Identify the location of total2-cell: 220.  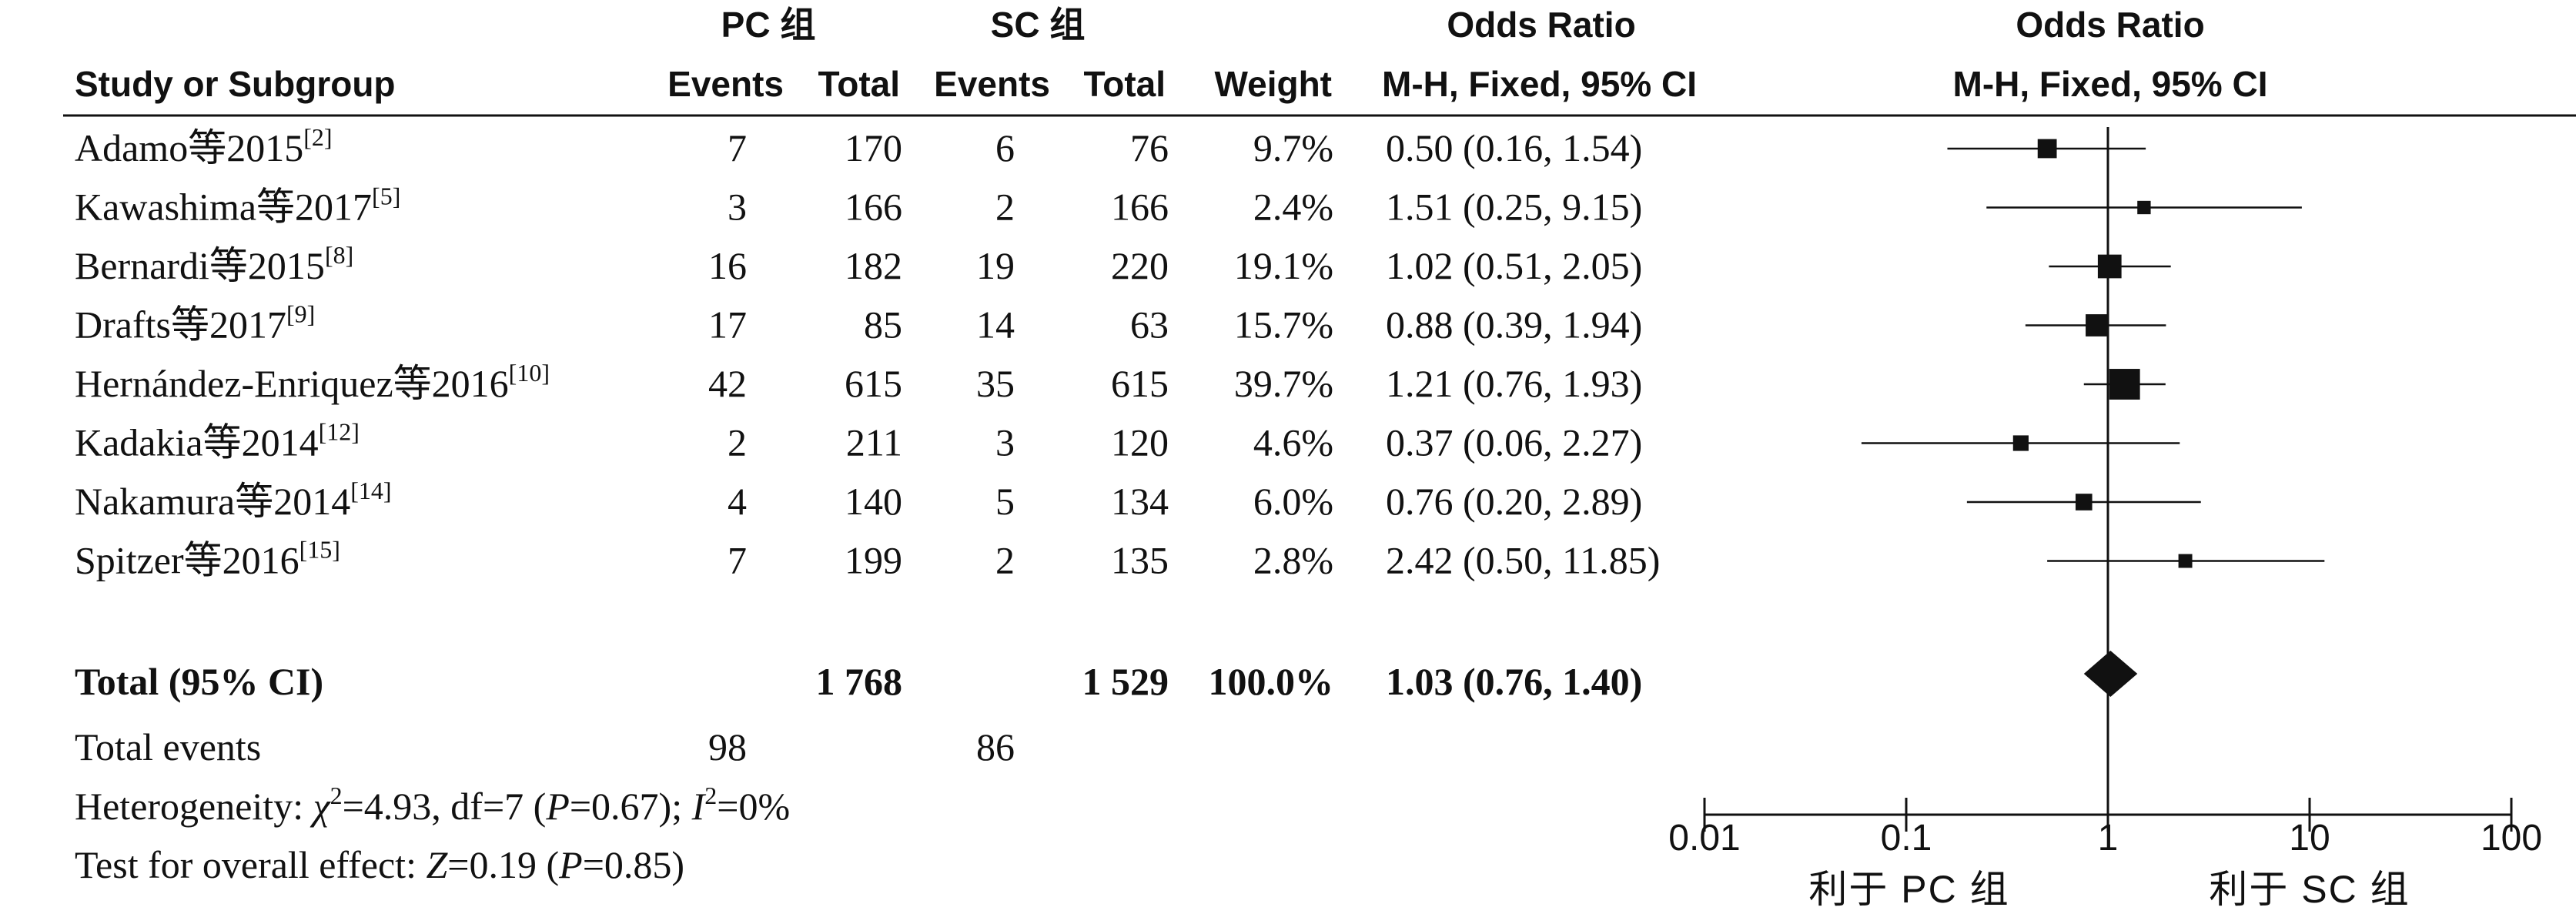
(1140, 265).